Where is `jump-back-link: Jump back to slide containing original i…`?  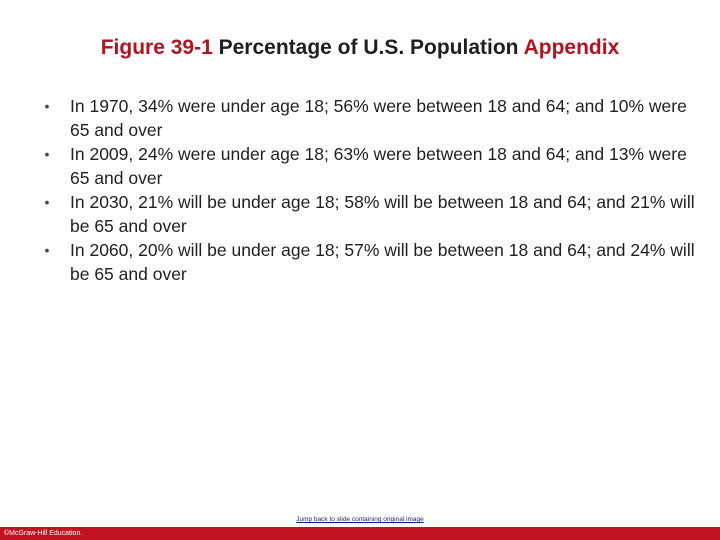 jump-back-link: Jump back to slide containing original i… is located at coordinates (360, 519).